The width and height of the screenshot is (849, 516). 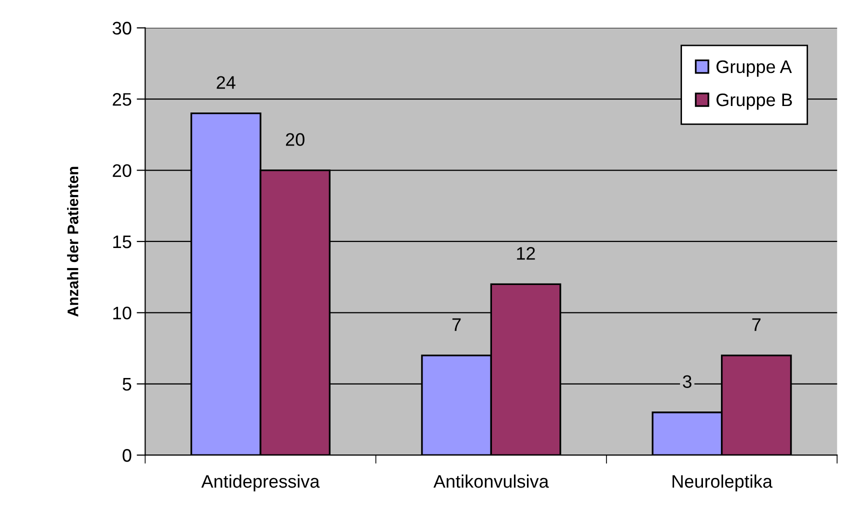 I want to click on data-label: 12, so click(x=526, y=253).